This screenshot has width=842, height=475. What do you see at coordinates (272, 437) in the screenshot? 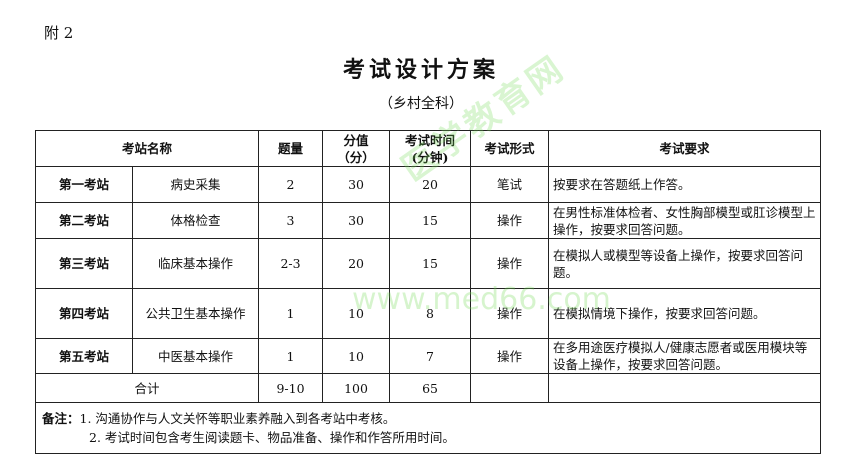
I see `note-item: 2. 考试时间包含考生阅读题卡、物品准备、操作和作答所用时间。` at bounding box center [272, 437].